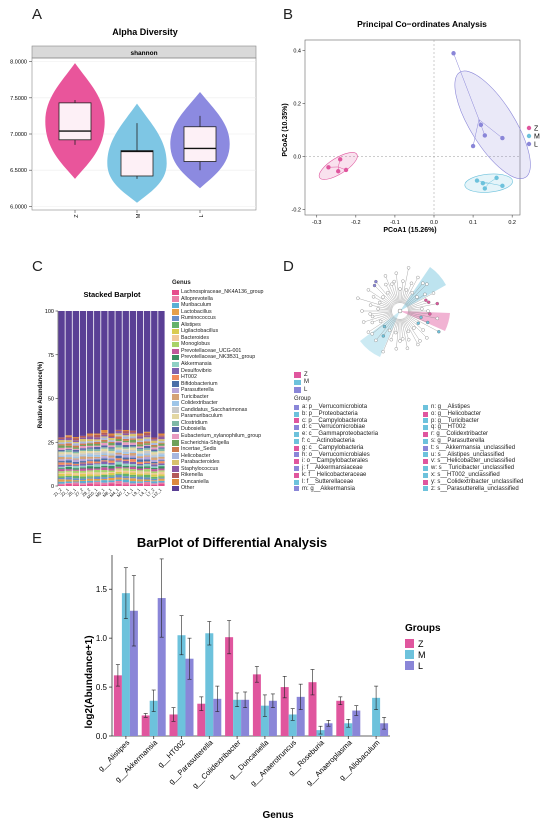  I want to click on stacked-xtick-label: Z8_2, so click(86, 492).